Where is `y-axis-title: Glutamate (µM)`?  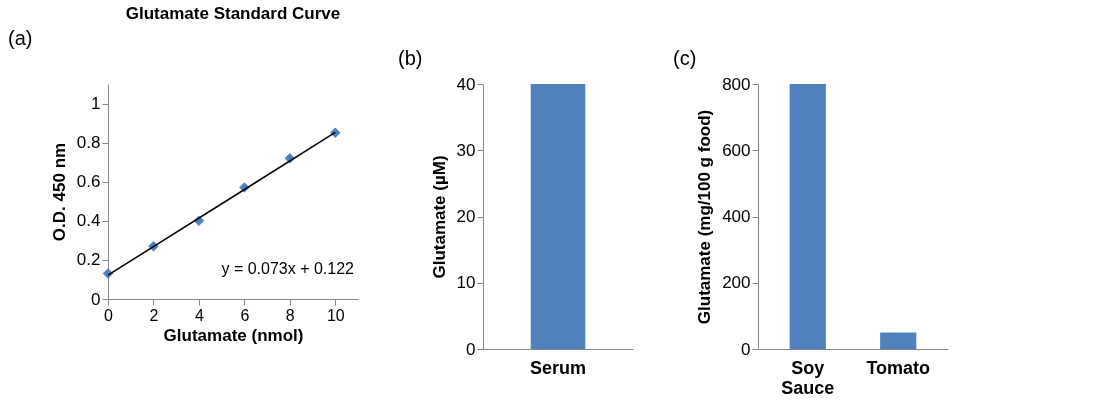 y-axis-title: Glutamate (µM) is located at coordinates (439, 217).